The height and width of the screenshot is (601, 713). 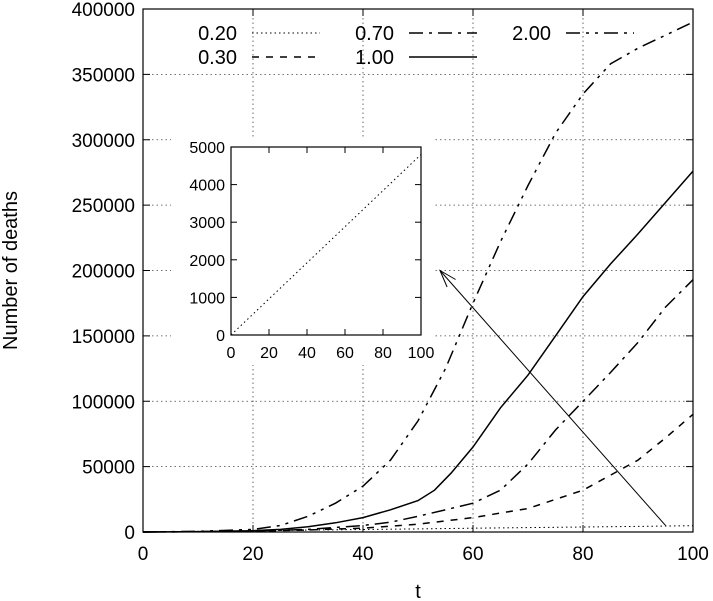 I want to click on y-tick-label: 0, so click(x=129, y=533).